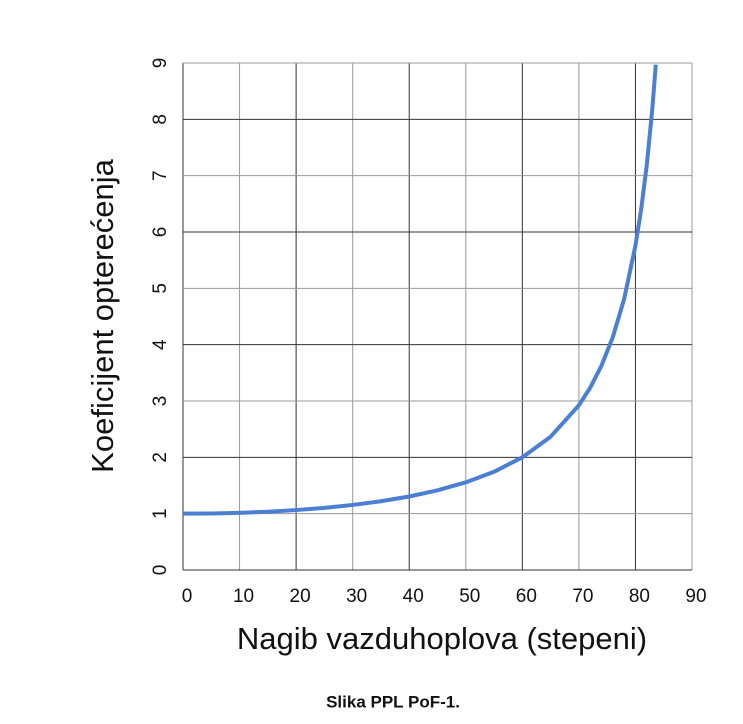 This screenshot has width=743, height=724. What do you see at coordinates (160, 175) in the screenshot?
I see `y-tick-label: 7` at bounding box center [160, 175].